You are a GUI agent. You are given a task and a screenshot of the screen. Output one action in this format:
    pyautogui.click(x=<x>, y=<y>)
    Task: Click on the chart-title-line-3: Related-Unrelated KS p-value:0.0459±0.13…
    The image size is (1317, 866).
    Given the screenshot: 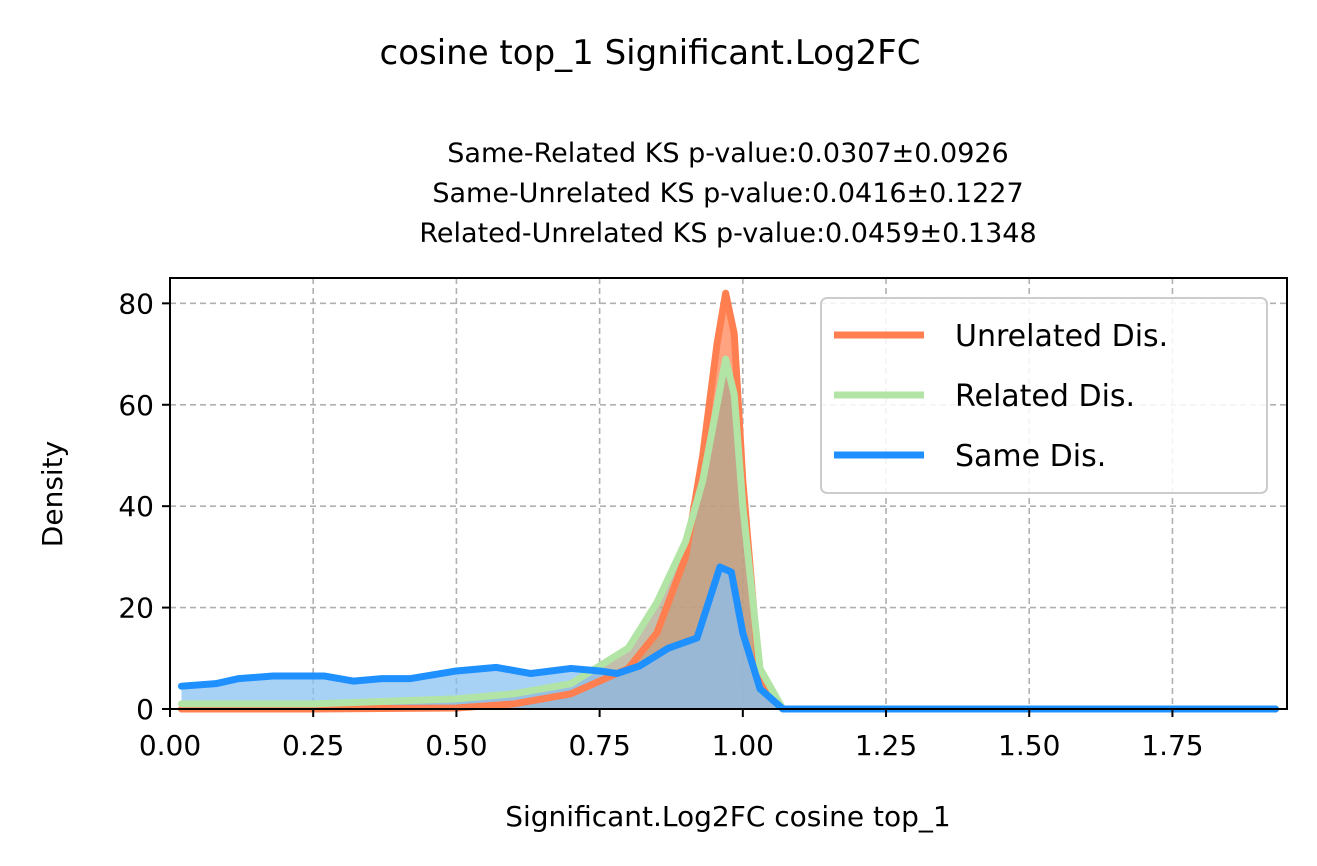 What is the action you would take?
    pyautogui.click(x=727, y=233)
    